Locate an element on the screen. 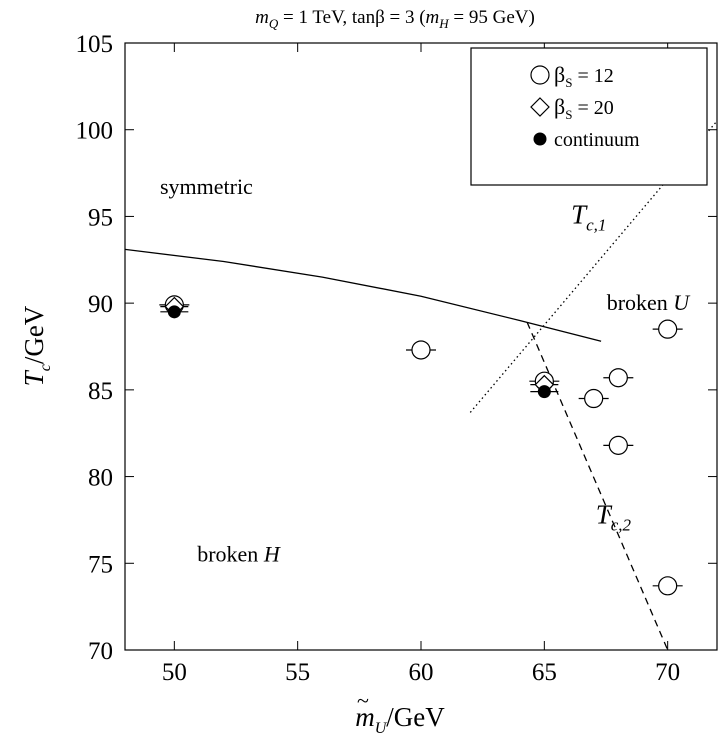 Image resolution: width=718 pixels, height=738 pixels. x-tick-label-2: 60 is located at coordinates (421, 672).